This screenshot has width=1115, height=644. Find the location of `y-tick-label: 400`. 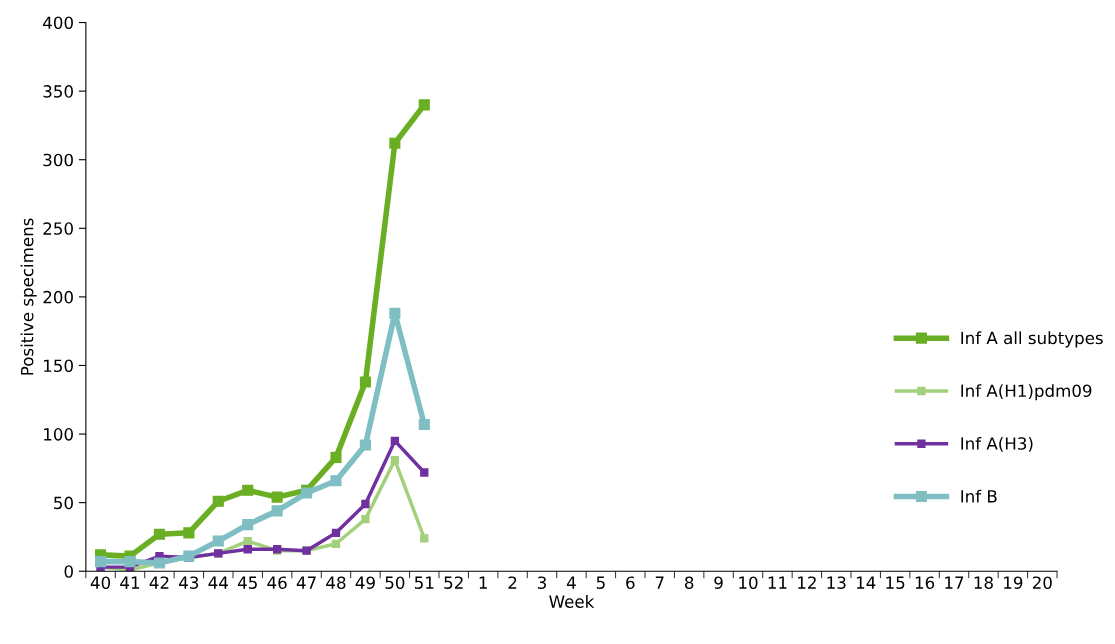

y-tick-label: 400 is located at coordinates (58, 23).